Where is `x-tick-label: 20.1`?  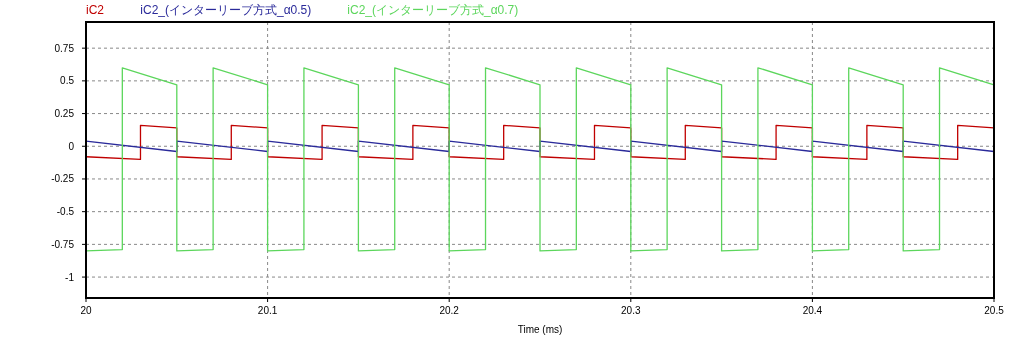 x-tick-label: 20.1 is located at coordinates (267, 310).